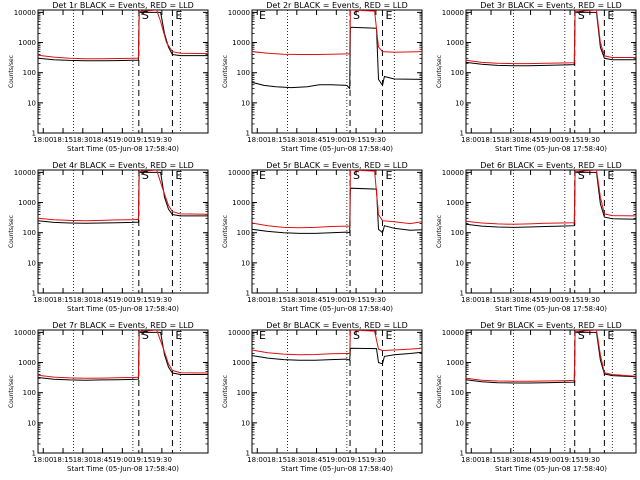 The height and width of the screenshot is (480, 640). What do you see at coordinates (337, 5) in the screenshot?
I see `chart-title: Det 2r BLACK = Events, RED = LLD` at bounding box center [337, 5].